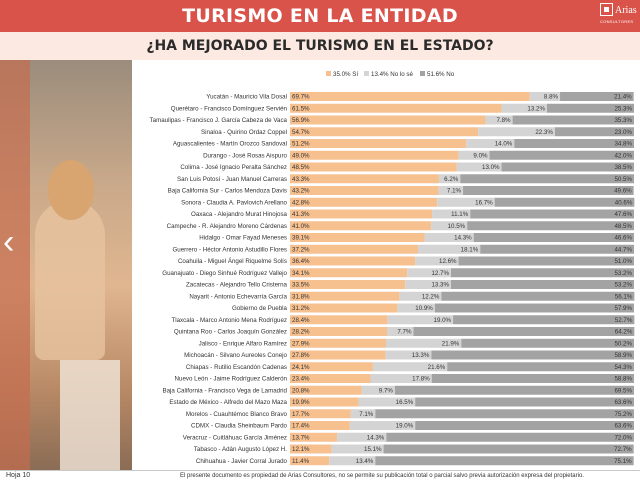 This screenshot has height=485, width=640. I want to click on data-label-si: 11.4%, so click(301, 461).